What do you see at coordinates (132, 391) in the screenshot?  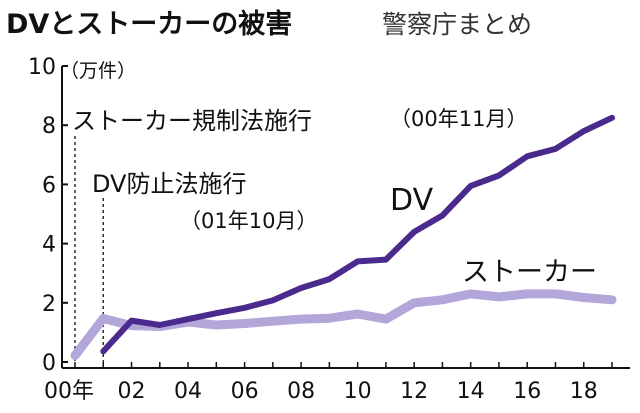 I see `x-tick-label: 02` at bounding box center [132, 391].